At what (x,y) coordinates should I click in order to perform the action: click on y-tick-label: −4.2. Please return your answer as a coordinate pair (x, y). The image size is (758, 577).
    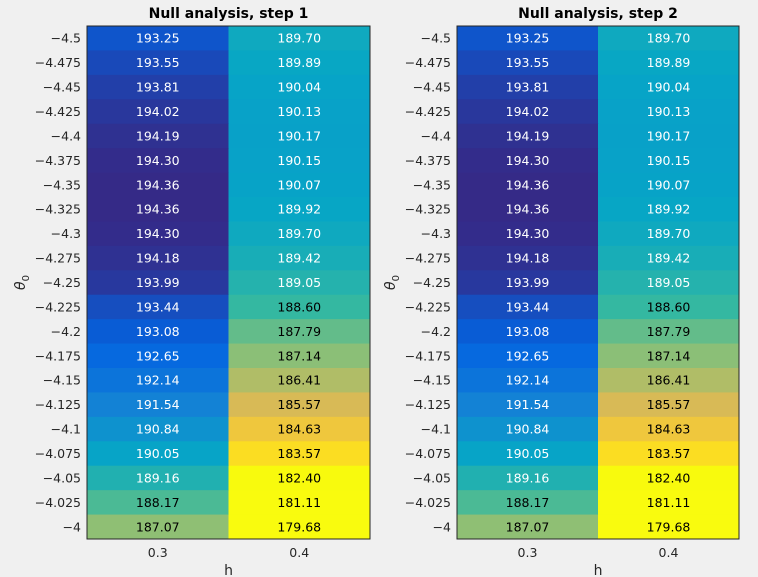
    Looking at the image, I should click on (66, 331).